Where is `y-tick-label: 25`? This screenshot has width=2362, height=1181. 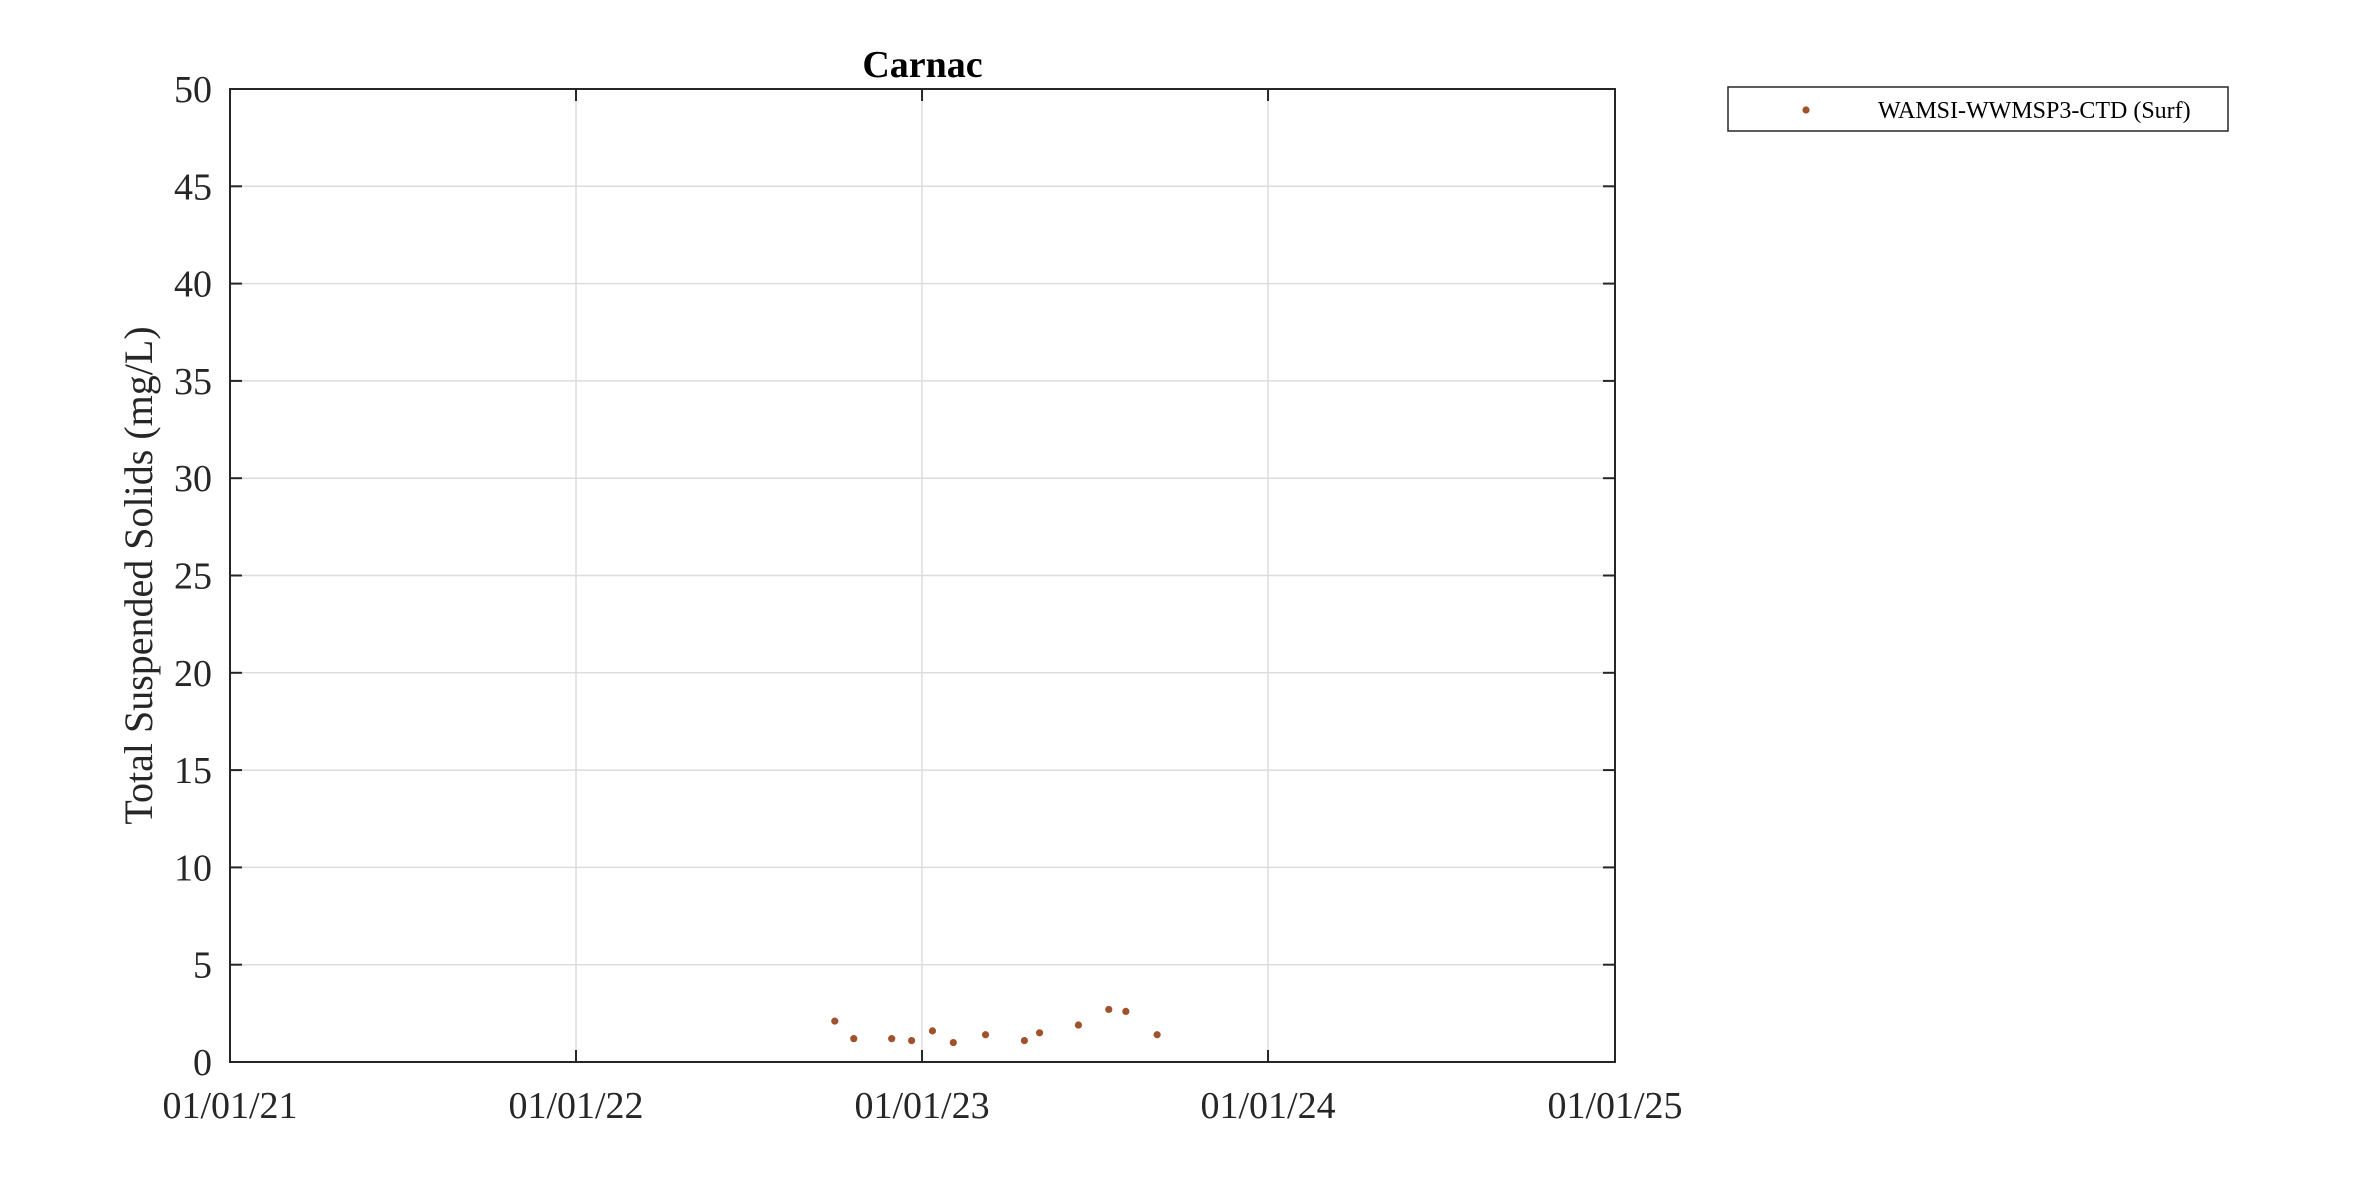 y-tick-label: 25 is located at coordinates (193, 577).